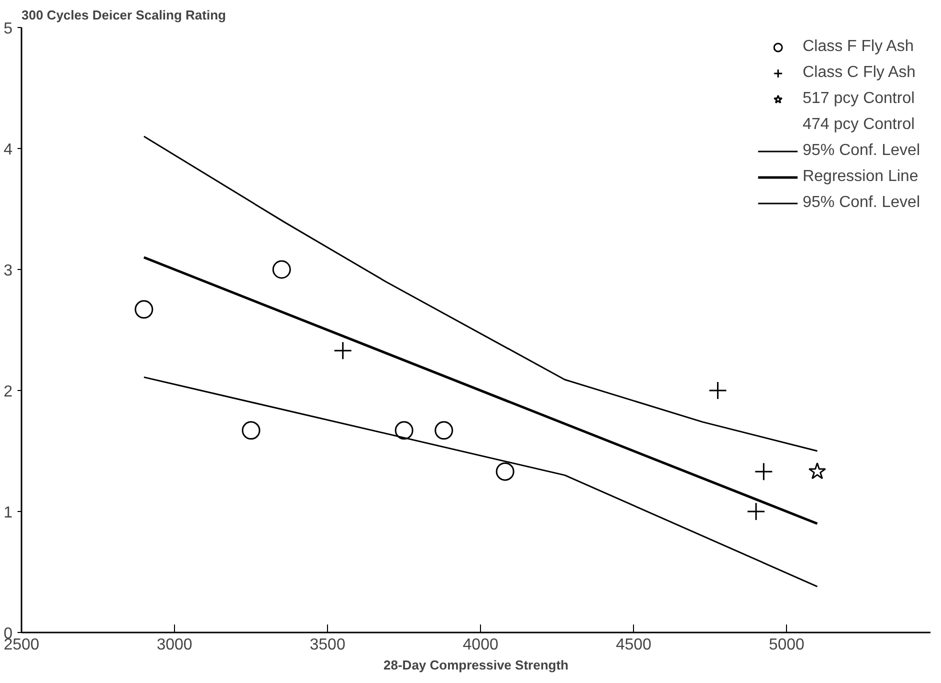 Image resolution: width=941 pixels, height=683 pixels. I want to click on y-tick-label: 5, so click(8, 29).